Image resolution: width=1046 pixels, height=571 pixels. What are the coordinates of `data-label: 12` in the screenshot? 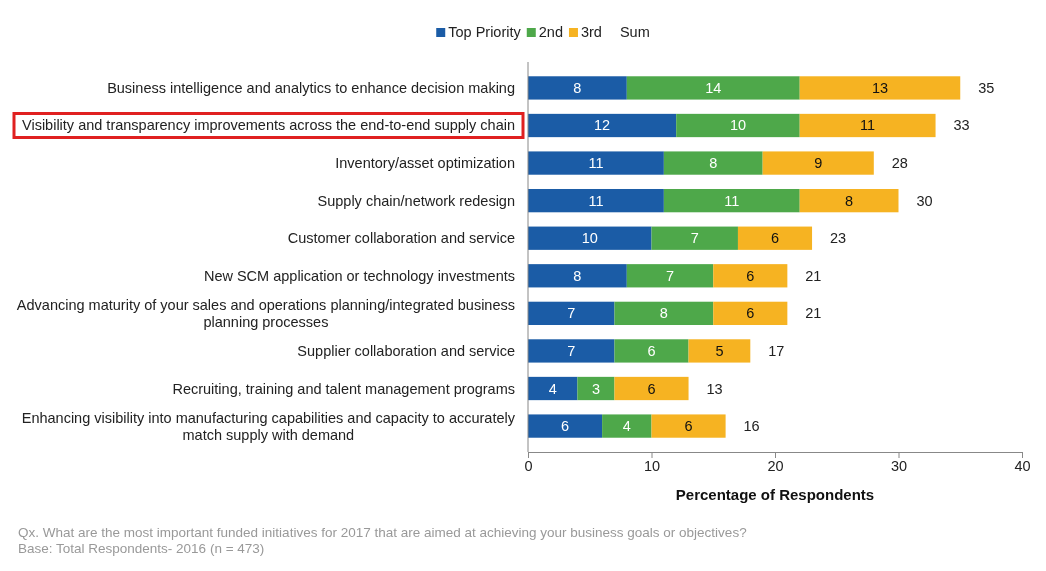 It's located at (602, 125).